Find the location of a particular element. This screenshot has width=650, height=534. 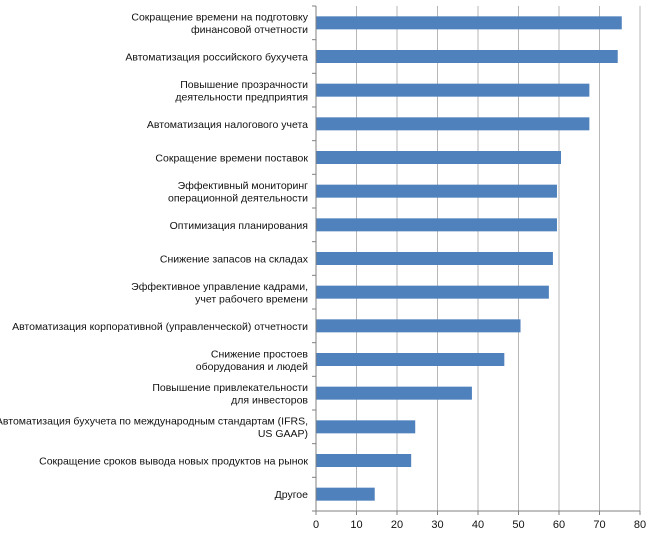

category-label-line: Автоматизация российского бухучета is located at coordinates (216, 58).